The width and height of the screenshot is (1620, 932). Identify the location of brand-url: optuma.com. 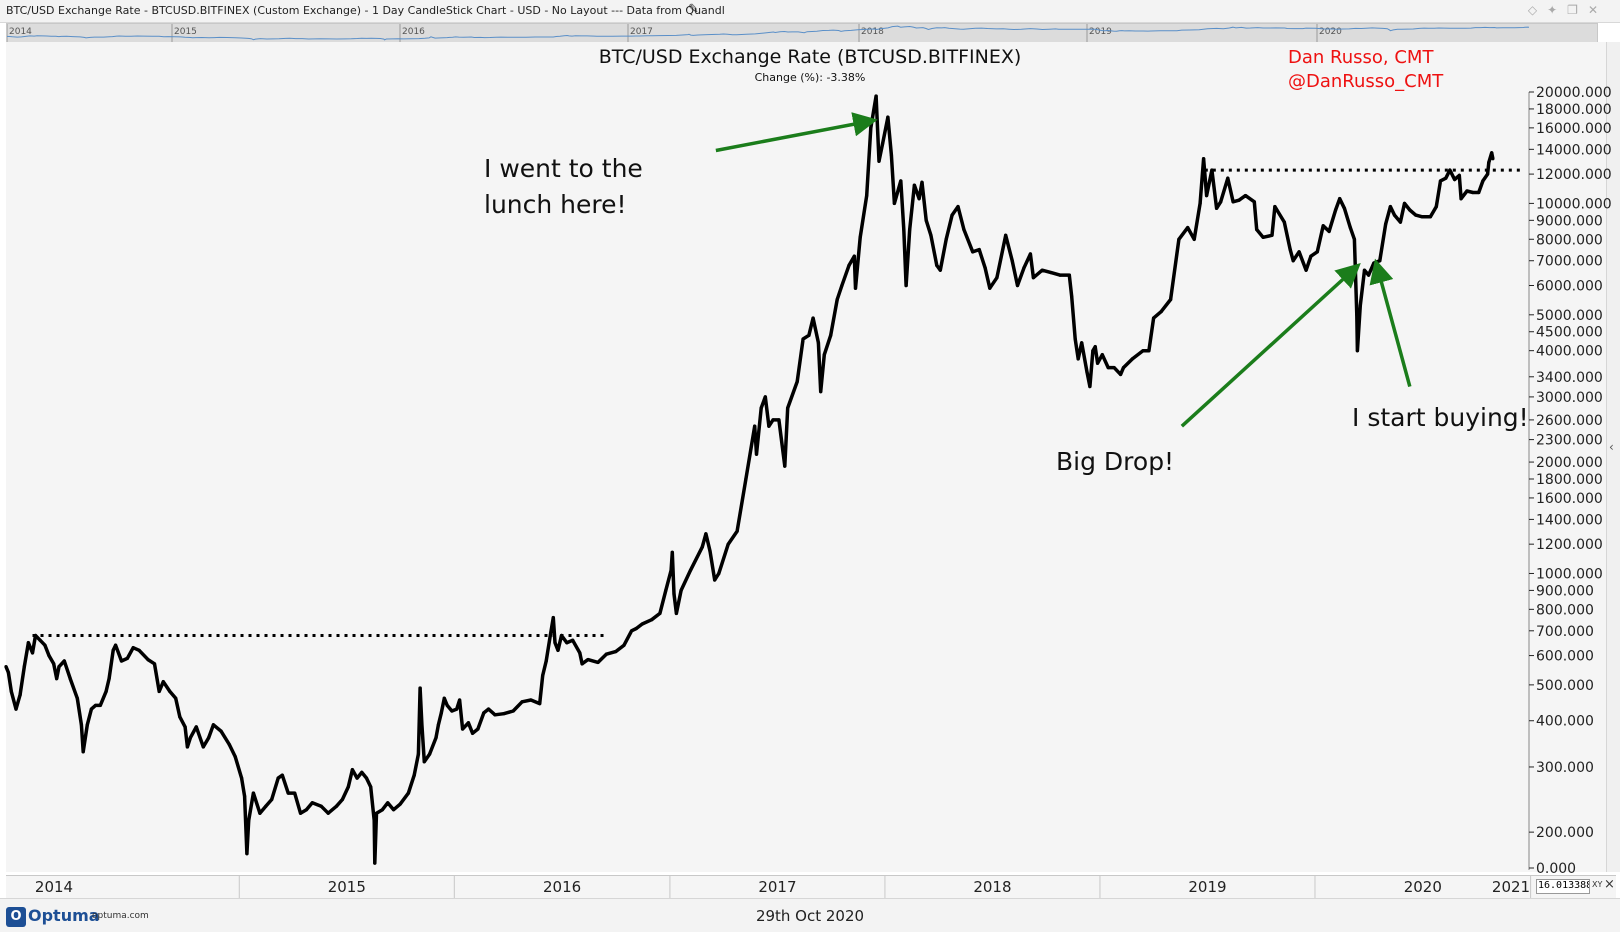
(120, 916).